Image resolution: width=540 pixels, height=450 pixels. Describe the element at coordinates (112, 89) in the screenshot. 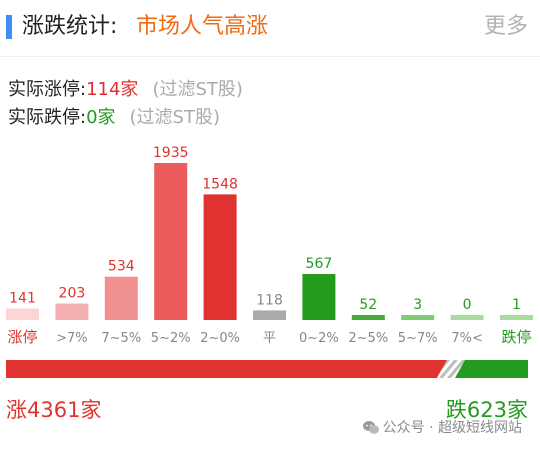

I see `limit-up-value: 114家` at that location.